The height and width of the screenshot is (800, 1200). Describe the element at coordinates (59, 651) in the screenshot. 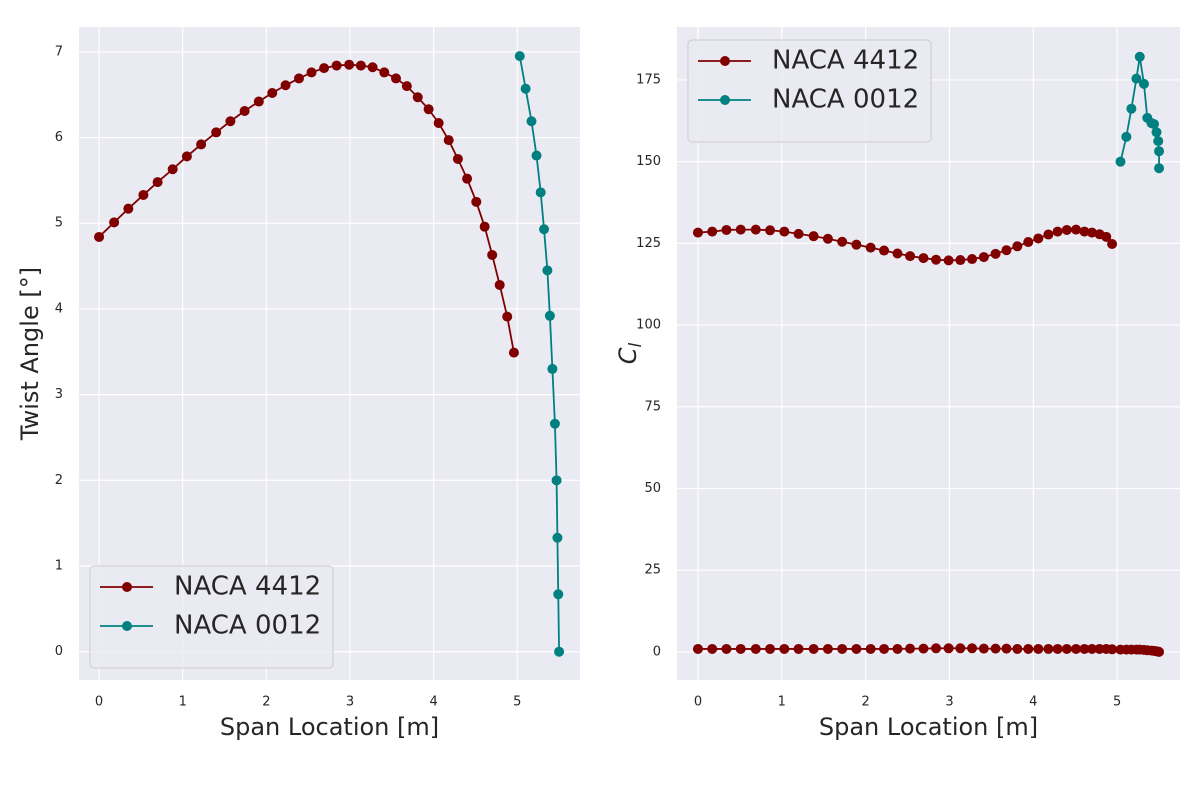

I see `y-tick-label: 0` at that location.